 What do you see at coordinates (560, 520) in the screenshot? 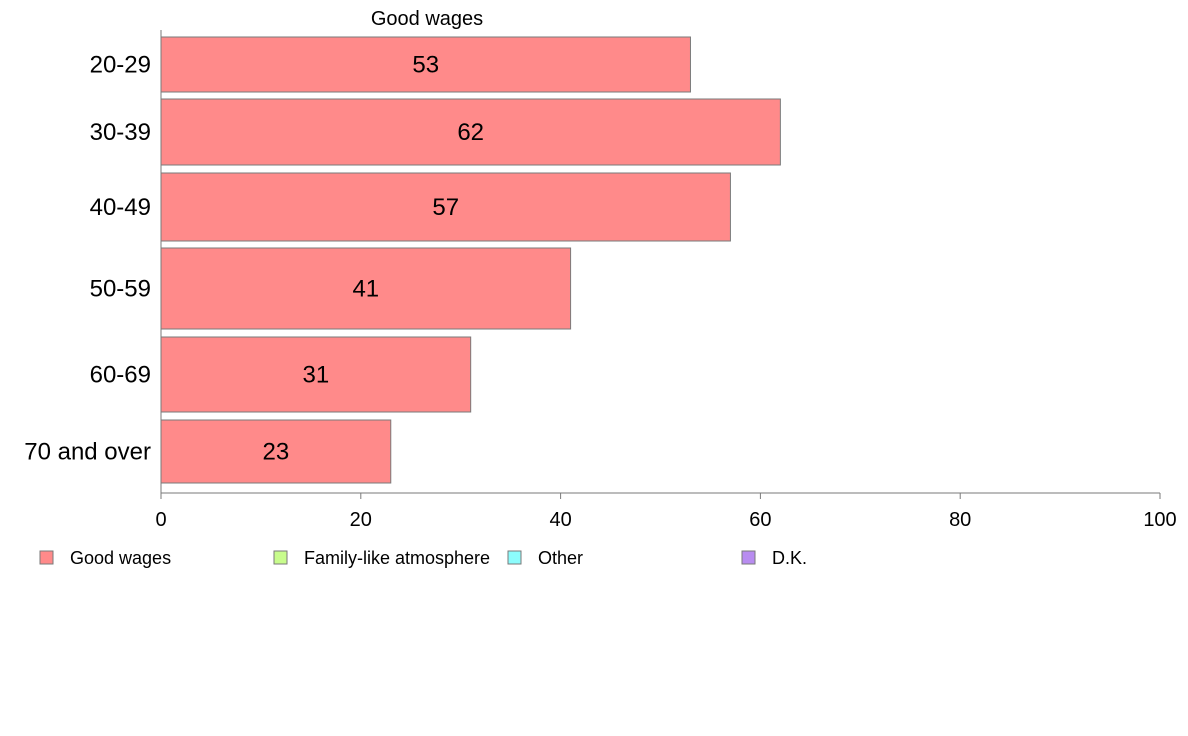
I see `x-tick-label: 40` at bounding box center [560, 520].